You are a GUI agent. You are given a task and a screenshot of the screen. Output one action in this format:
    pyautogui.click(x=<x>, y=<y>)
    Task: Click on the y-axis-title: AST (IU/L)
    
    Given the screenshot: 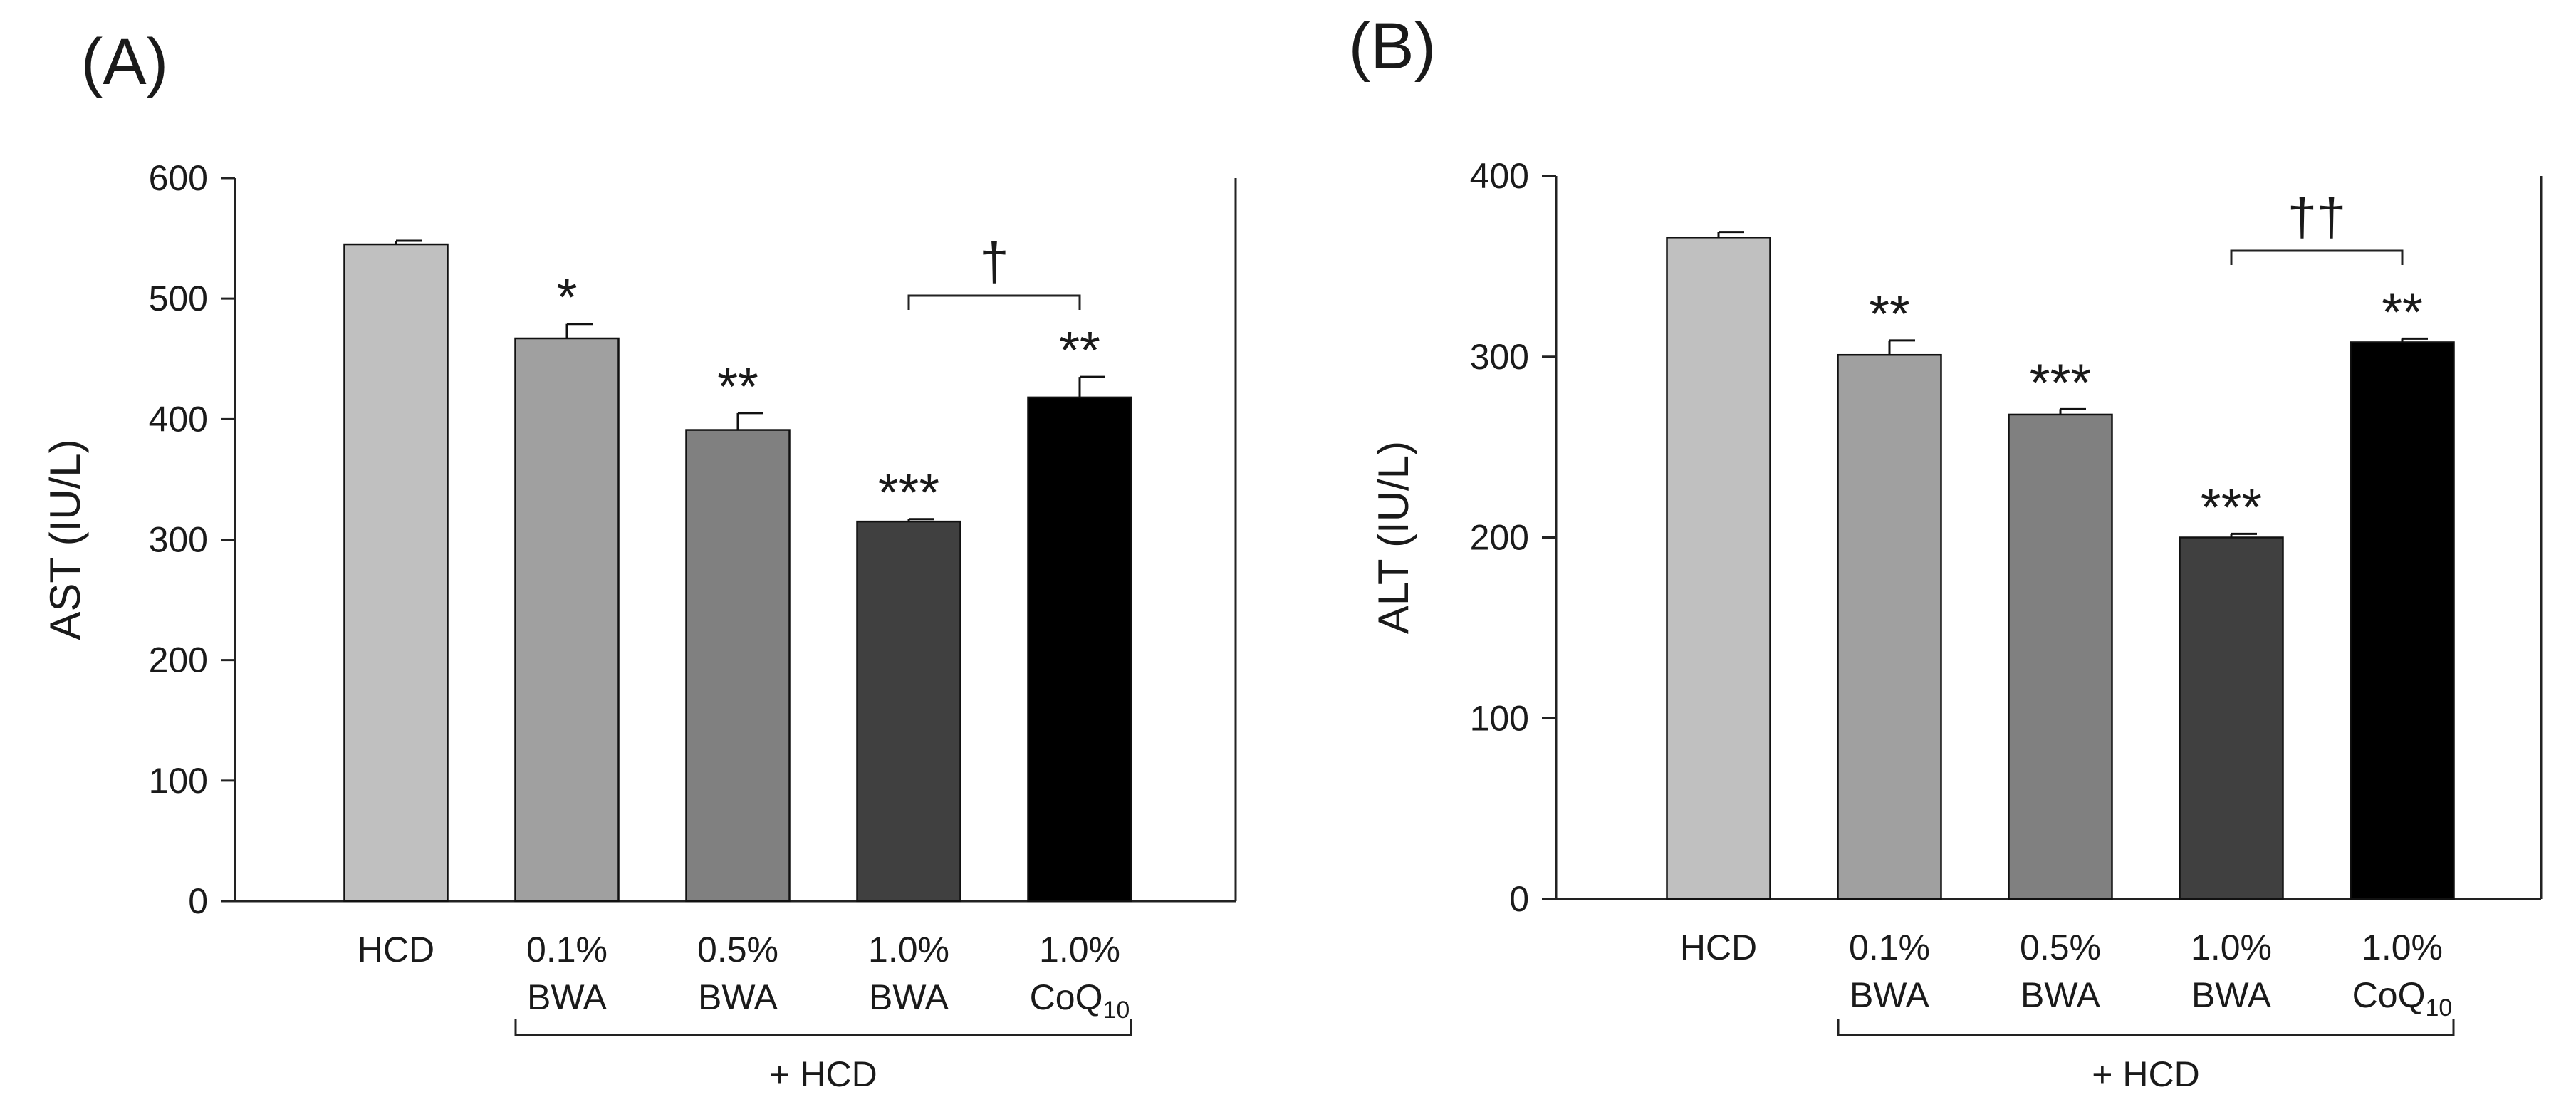 What is the action you would take?
    pyautogui.click(x=65, y=540)
    